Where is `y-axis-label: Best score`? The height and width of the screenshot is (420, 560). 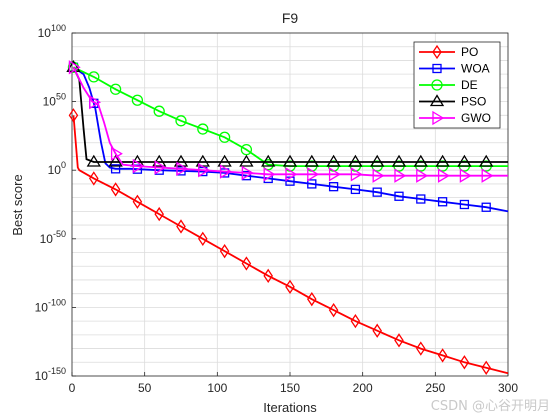
y-axis-label: Best score is located at coordinates (17, 204).